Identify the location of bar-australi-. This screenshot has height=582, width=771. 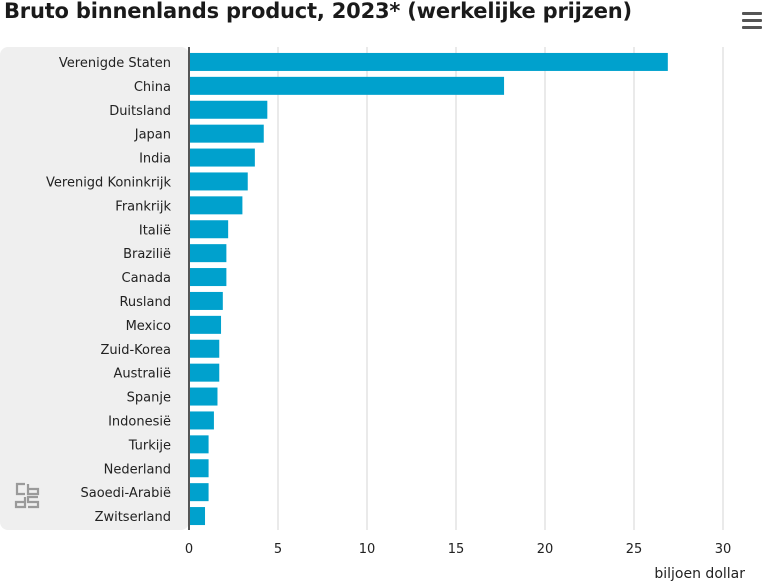
(205, 372).